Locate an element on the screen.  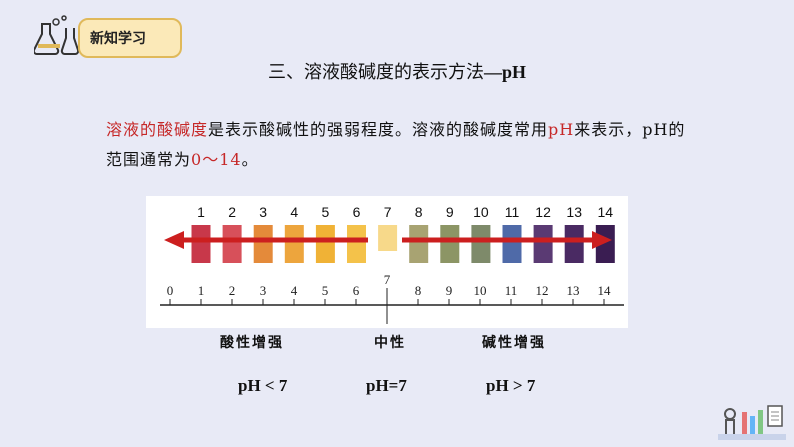
strip-number: 2 is located at coordinates (232, 212).